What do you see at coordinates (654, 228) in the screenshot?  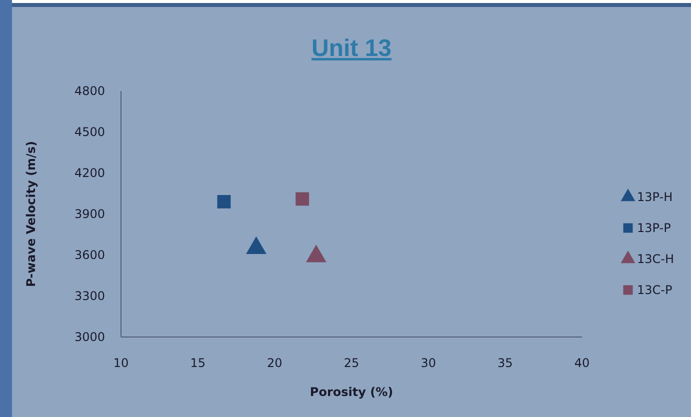 I see `legend-label: 13P-P` at bounding box center [654, 228].